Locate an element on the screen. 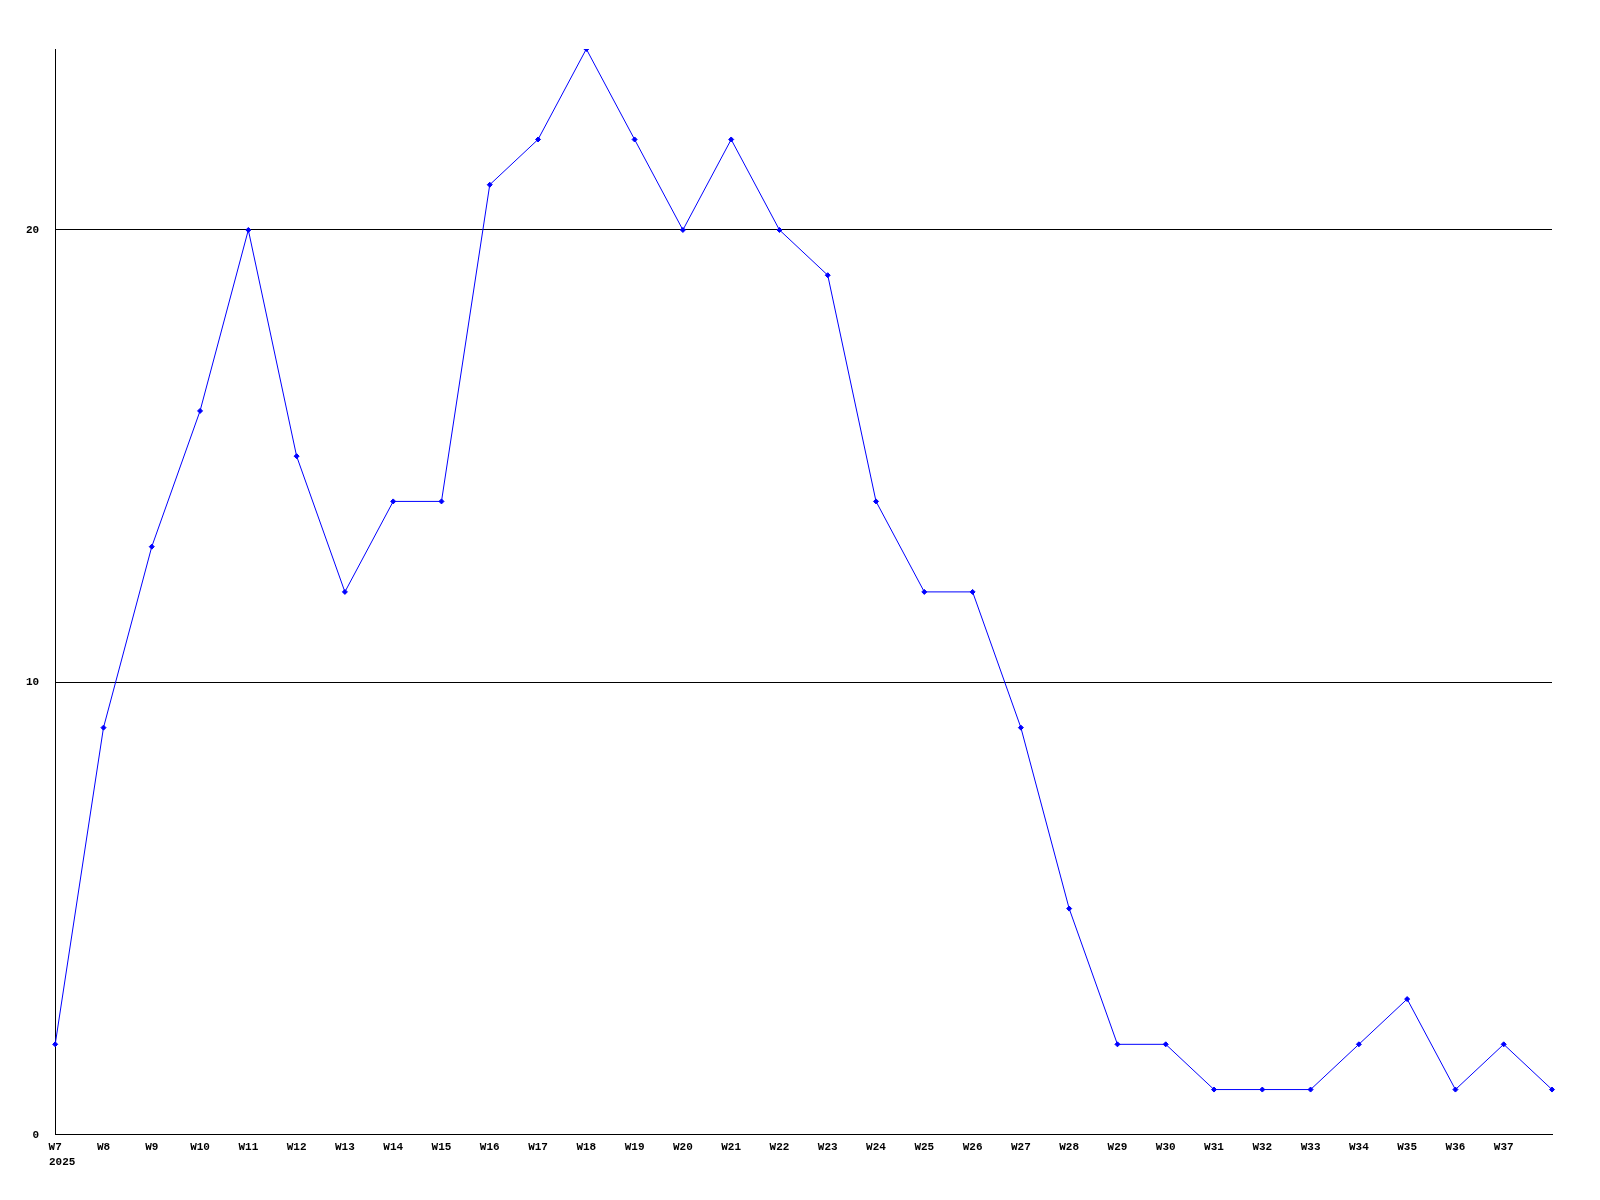 The width and height of the screenshot is (1600, 1200). x-tick-label: W33 is located at coordinates (1310, 1147).